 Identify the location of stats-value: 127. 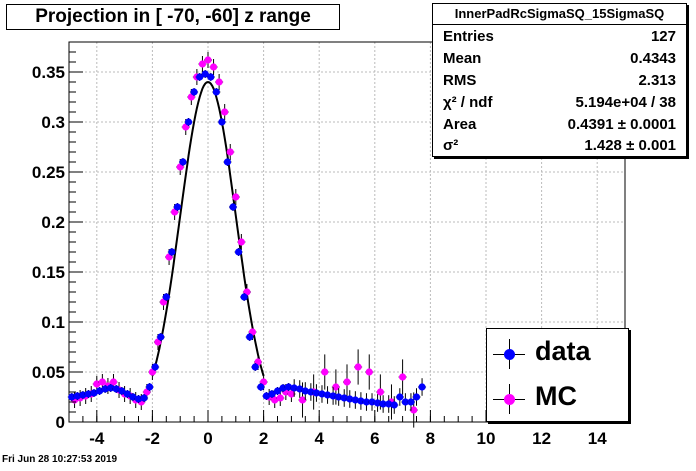
(663, 36).